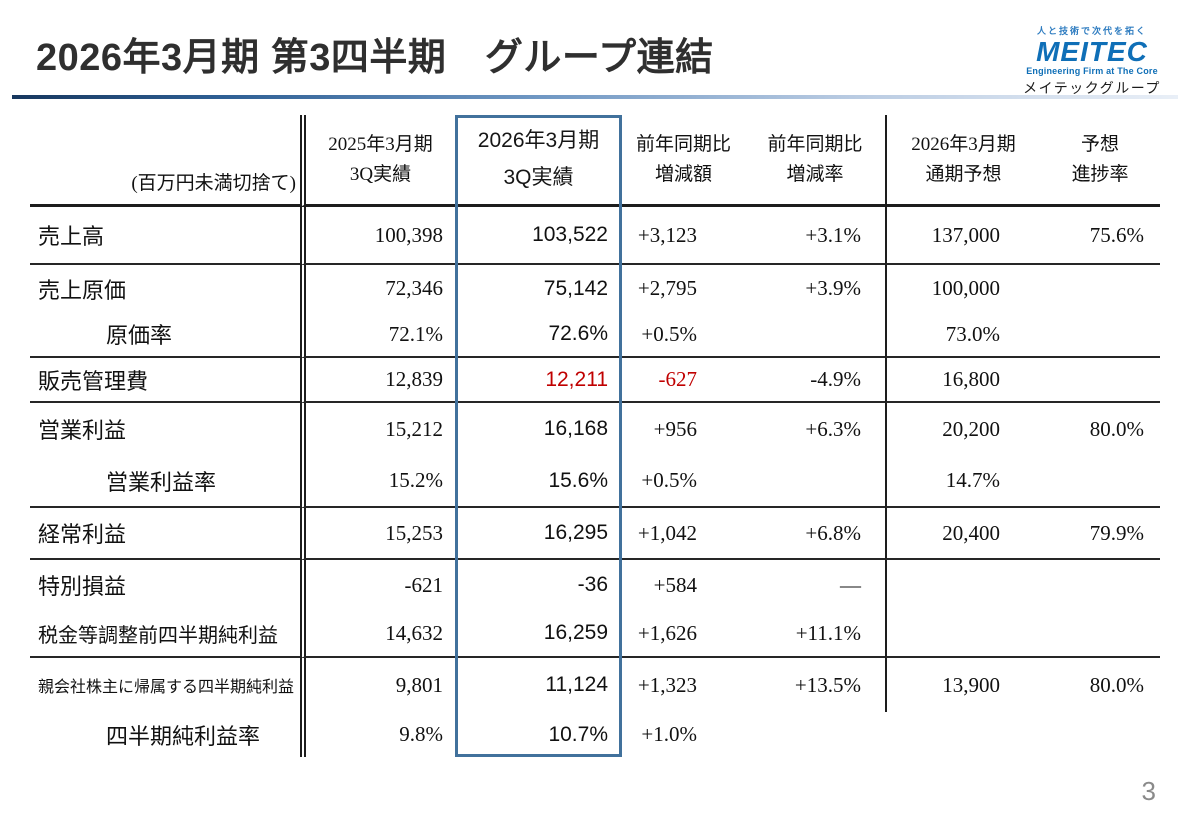 This screenshot has width=1190, height=828. Describe the element at coordinates (683, 534) in the screenshot. I see `table-cell: +1,042` at that location.